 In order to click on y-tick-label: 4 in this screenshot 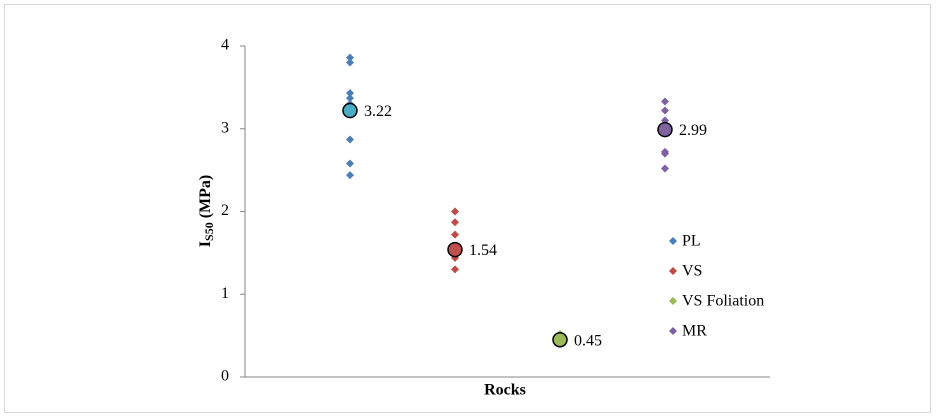, I will do `click(225, 45)`.